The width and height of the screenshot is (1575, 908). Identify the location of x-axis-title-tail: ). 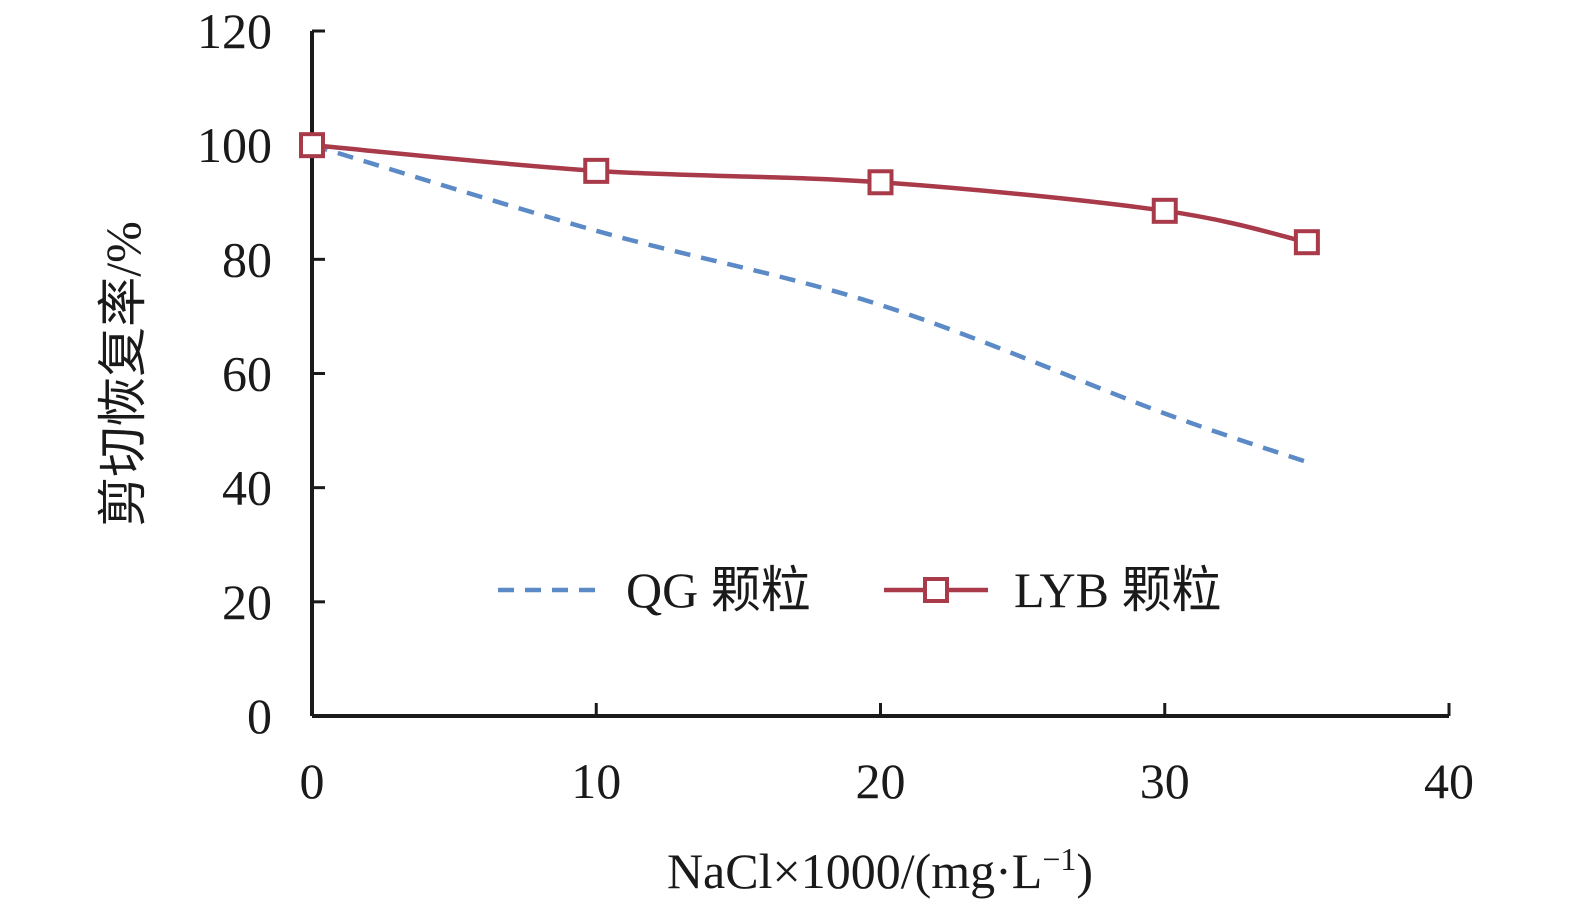
(1084, 871).